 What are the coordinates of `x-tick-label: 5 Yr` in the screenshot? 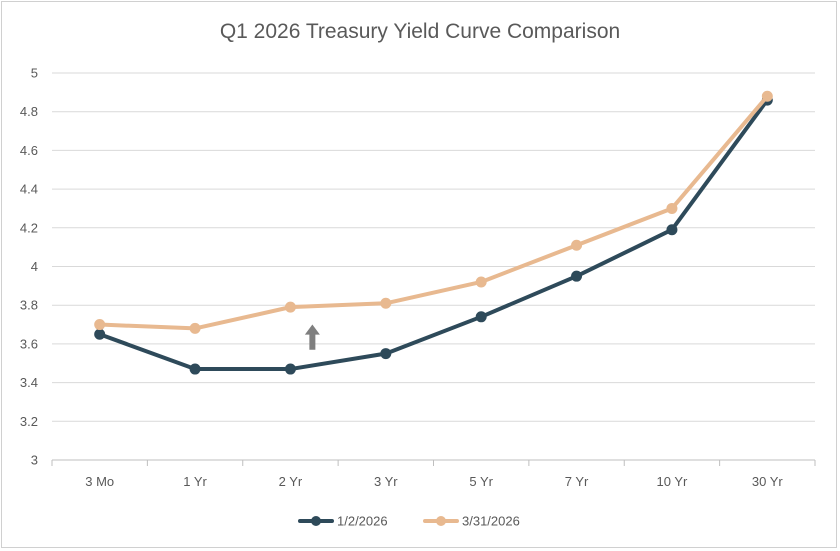 It's located at (481, 481).